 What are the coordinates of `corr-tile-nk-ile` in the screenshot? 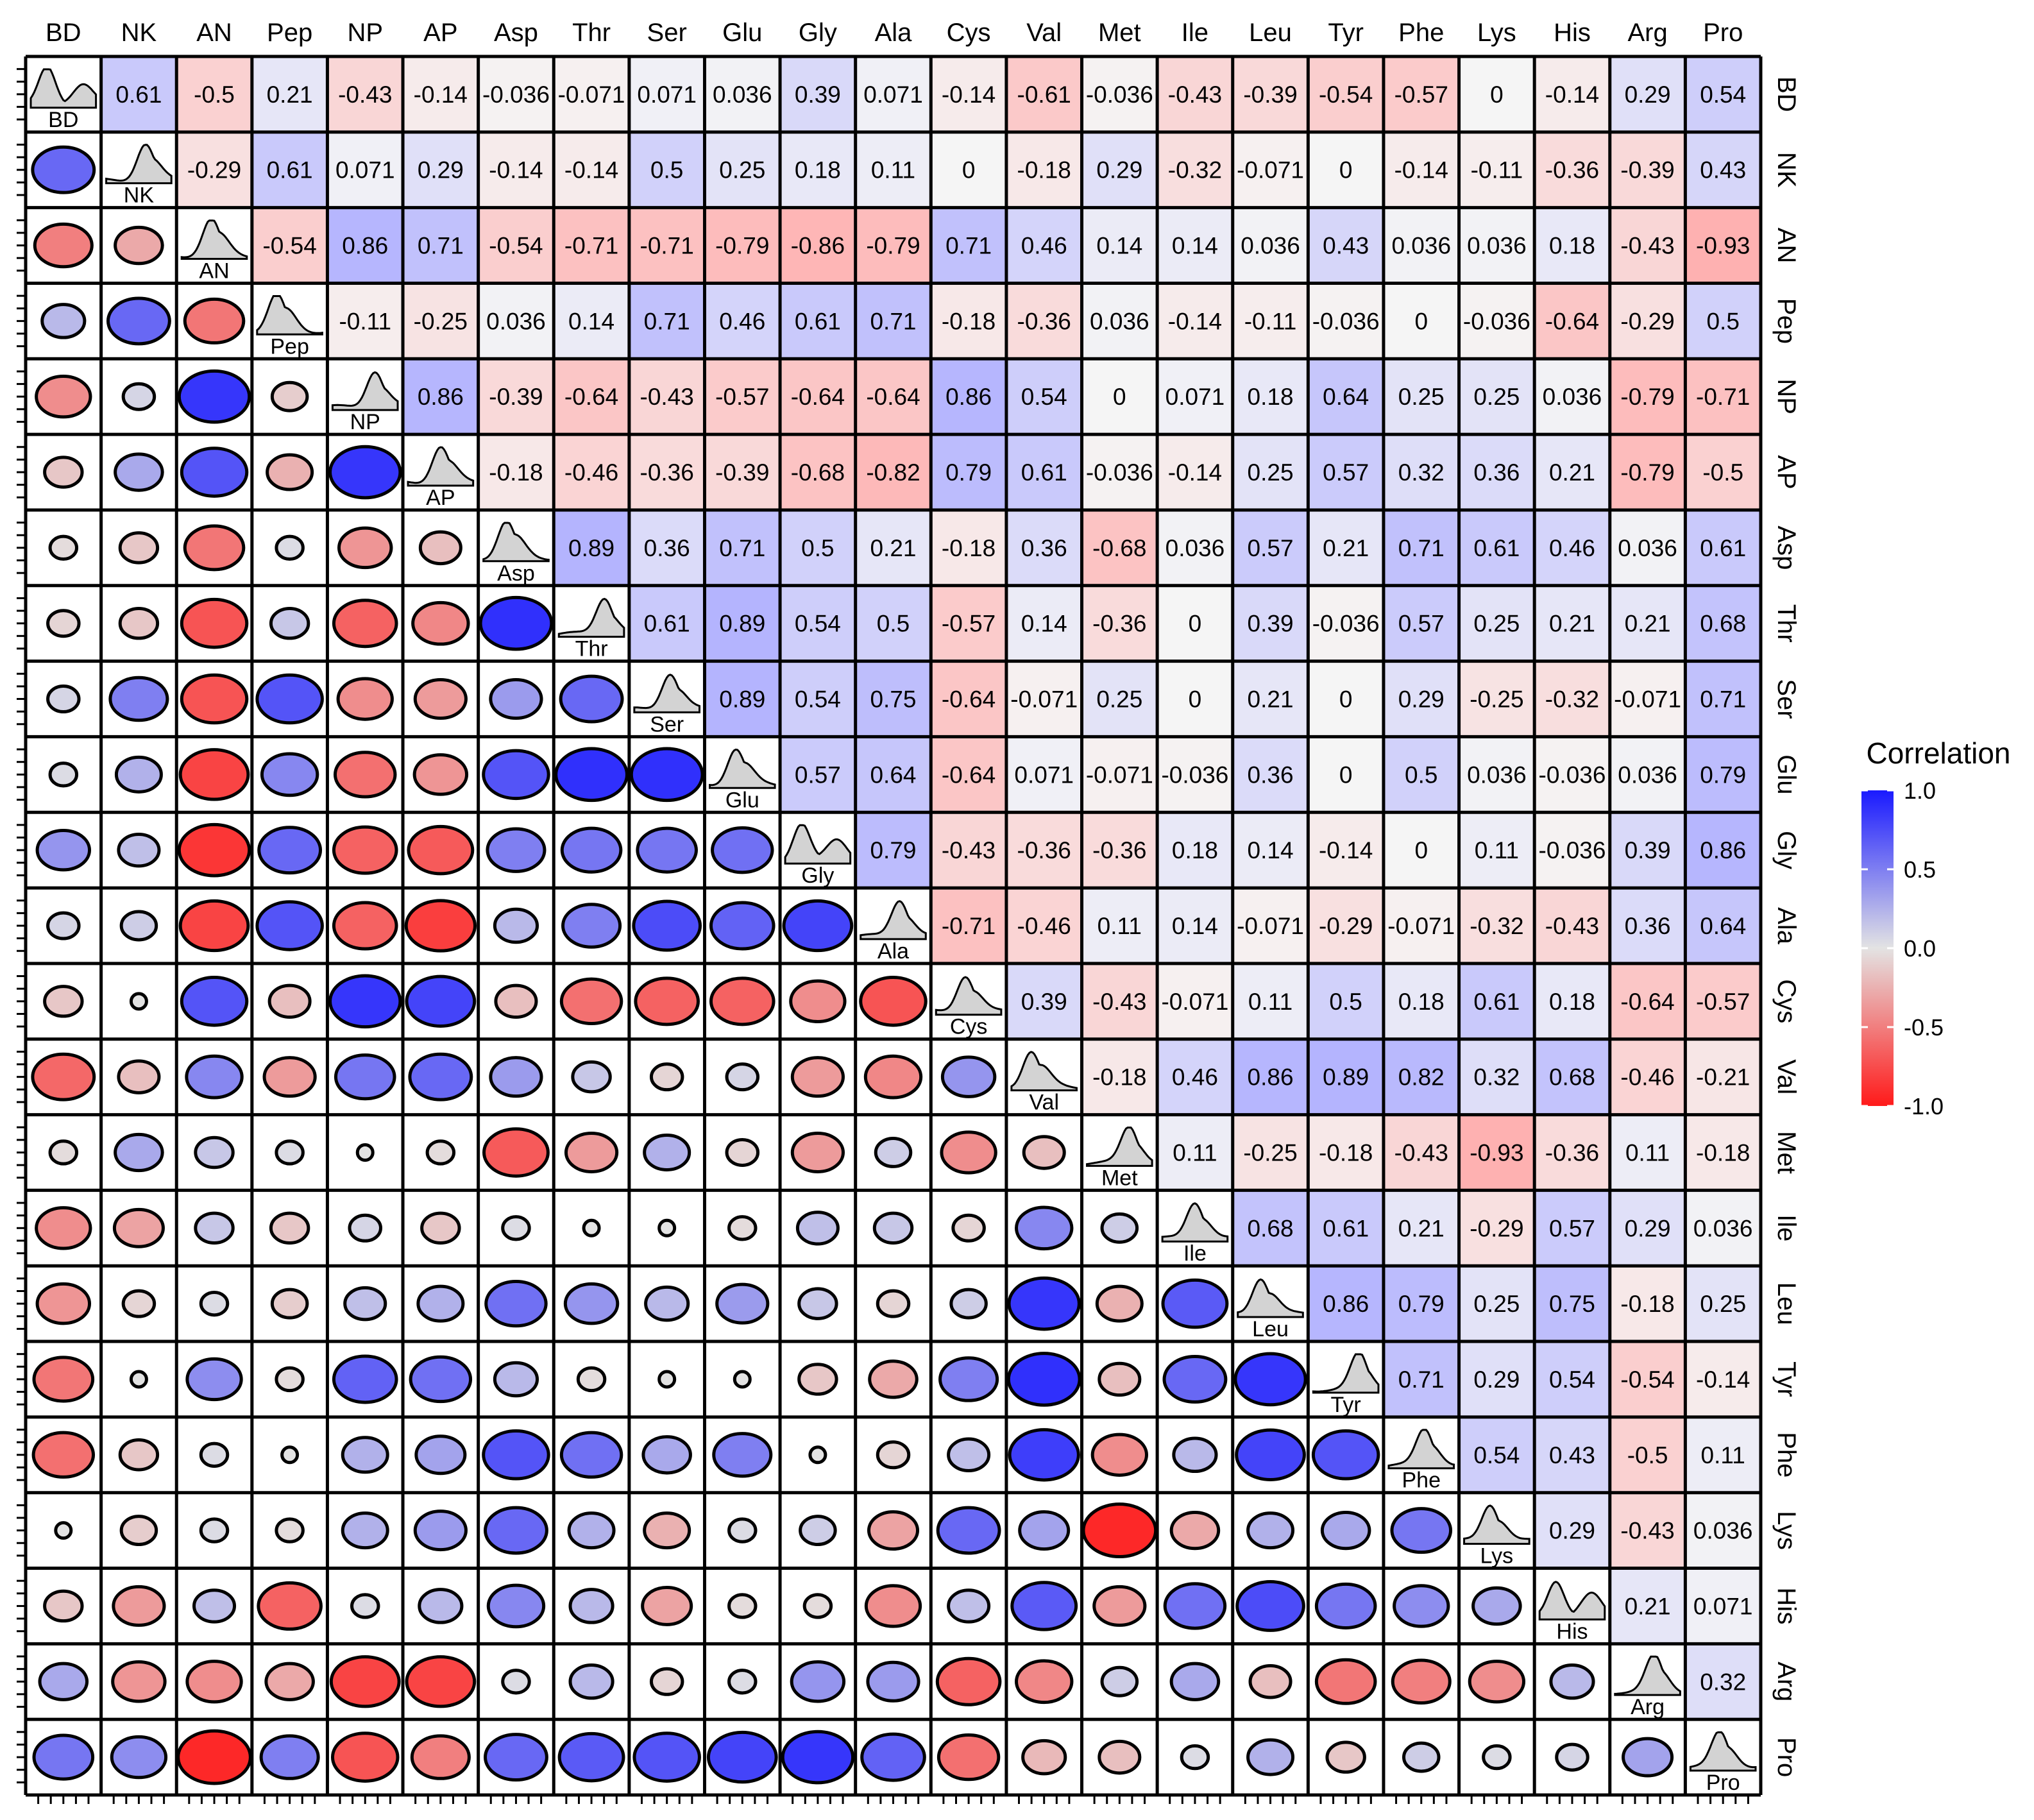 It's located at (1195, 170).